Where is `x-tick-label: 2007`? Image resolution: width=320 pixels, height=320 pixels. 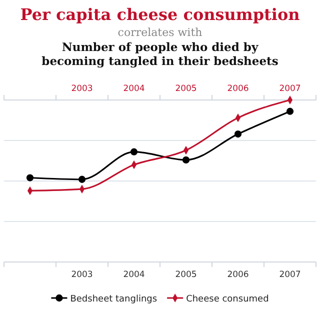 x-tick-label: 2007 is located at coordinates (290, 275).